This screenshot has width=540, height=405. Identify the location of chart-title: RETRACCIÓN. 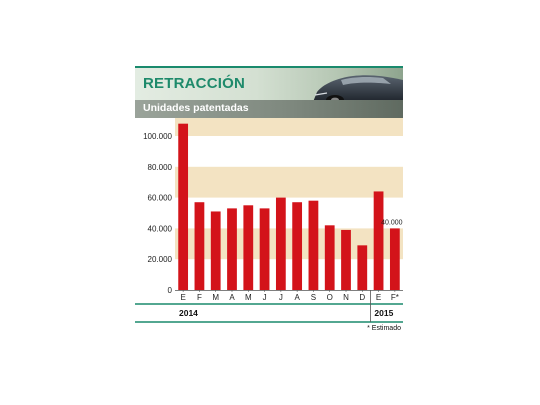
(194, 83).